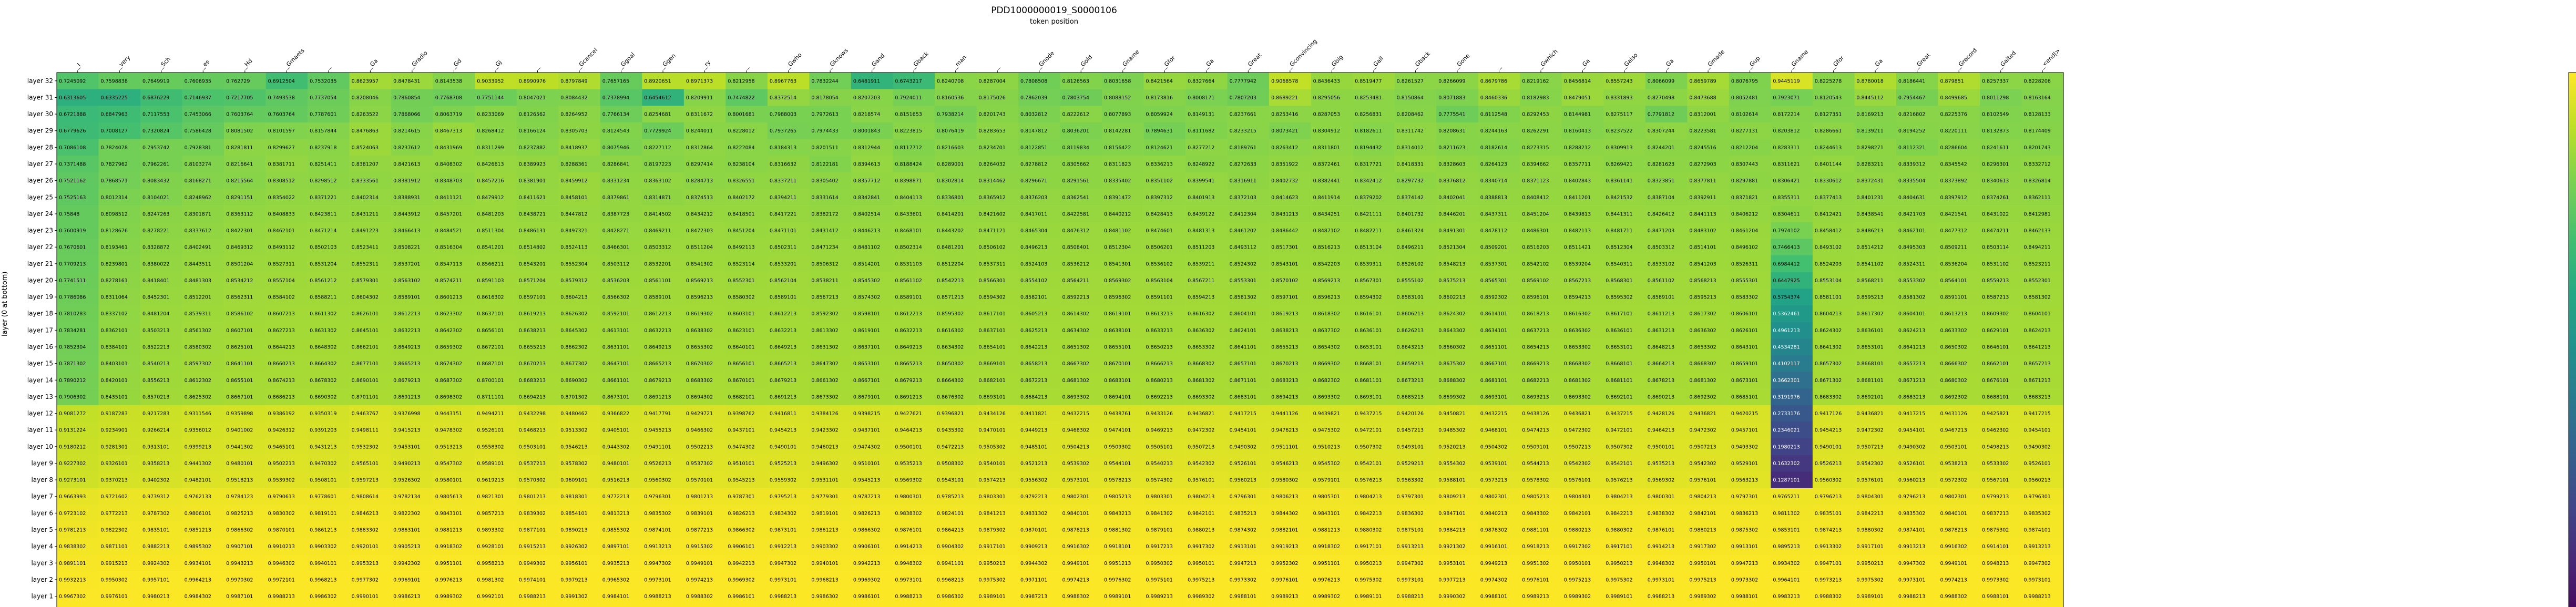 This screenshot has width=2576, height=607. Describe the element at coordinates (406, 98) in the screenshot. I see `heatmap-cell-value: 0.7860854` at that location.